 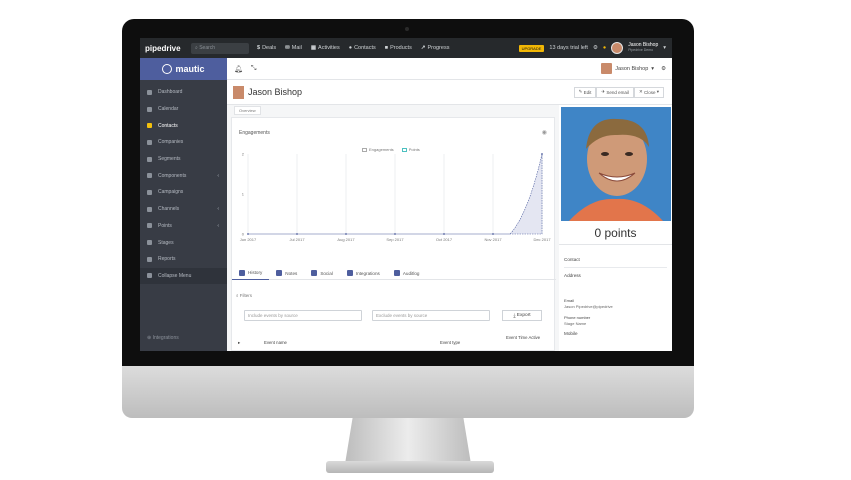 What do you see at coordinates (244, 295) in the screenshot?
I see `filters-toggle: ⌕ Filters` at bounding box center [244, 295].